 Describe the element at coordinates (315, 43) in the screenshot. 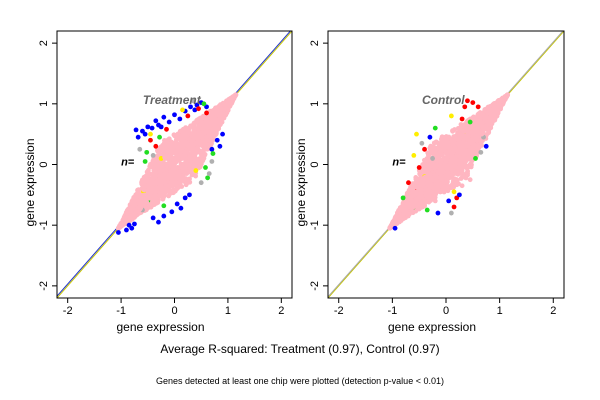

I see `y-tick-label: 2` at that location.